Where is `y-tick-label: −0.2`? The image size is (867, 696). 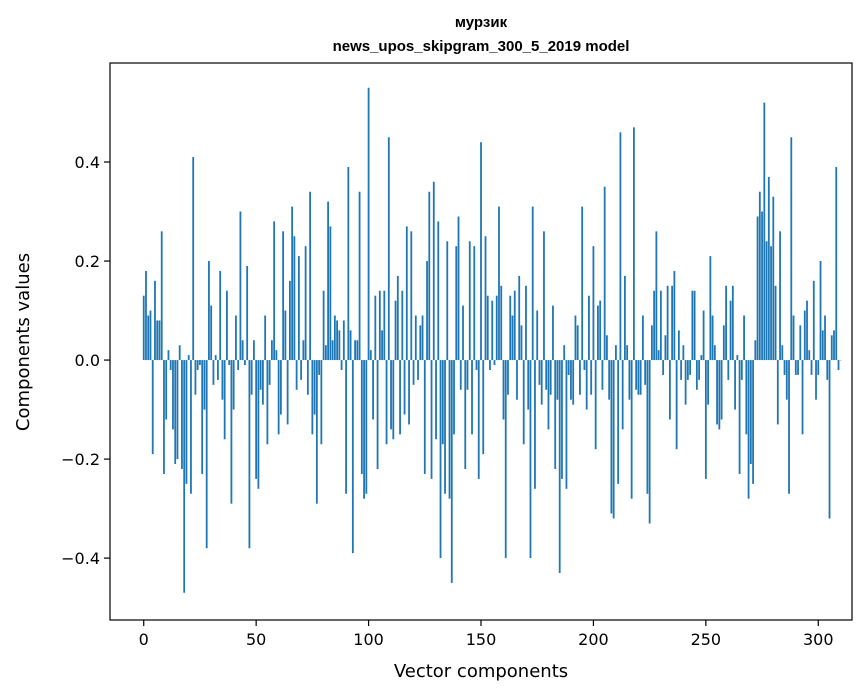 y-tick-label: −0.2 is located at coordinates (80, 459).